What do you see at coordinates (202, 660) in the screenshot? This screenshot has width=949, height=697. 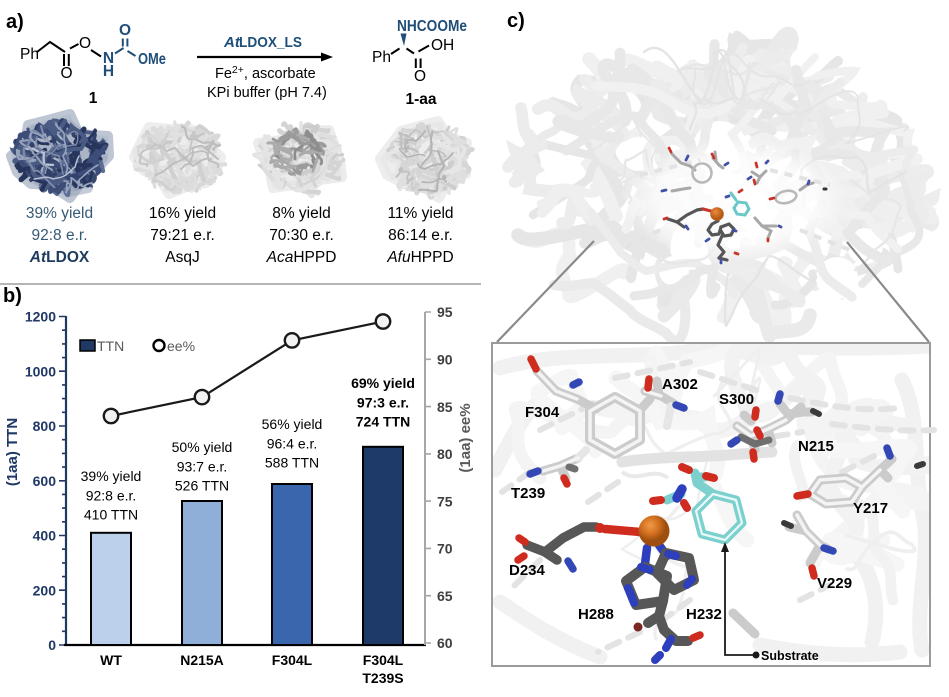 I see `svg-text: N215A` at bounding box center [202, 660].